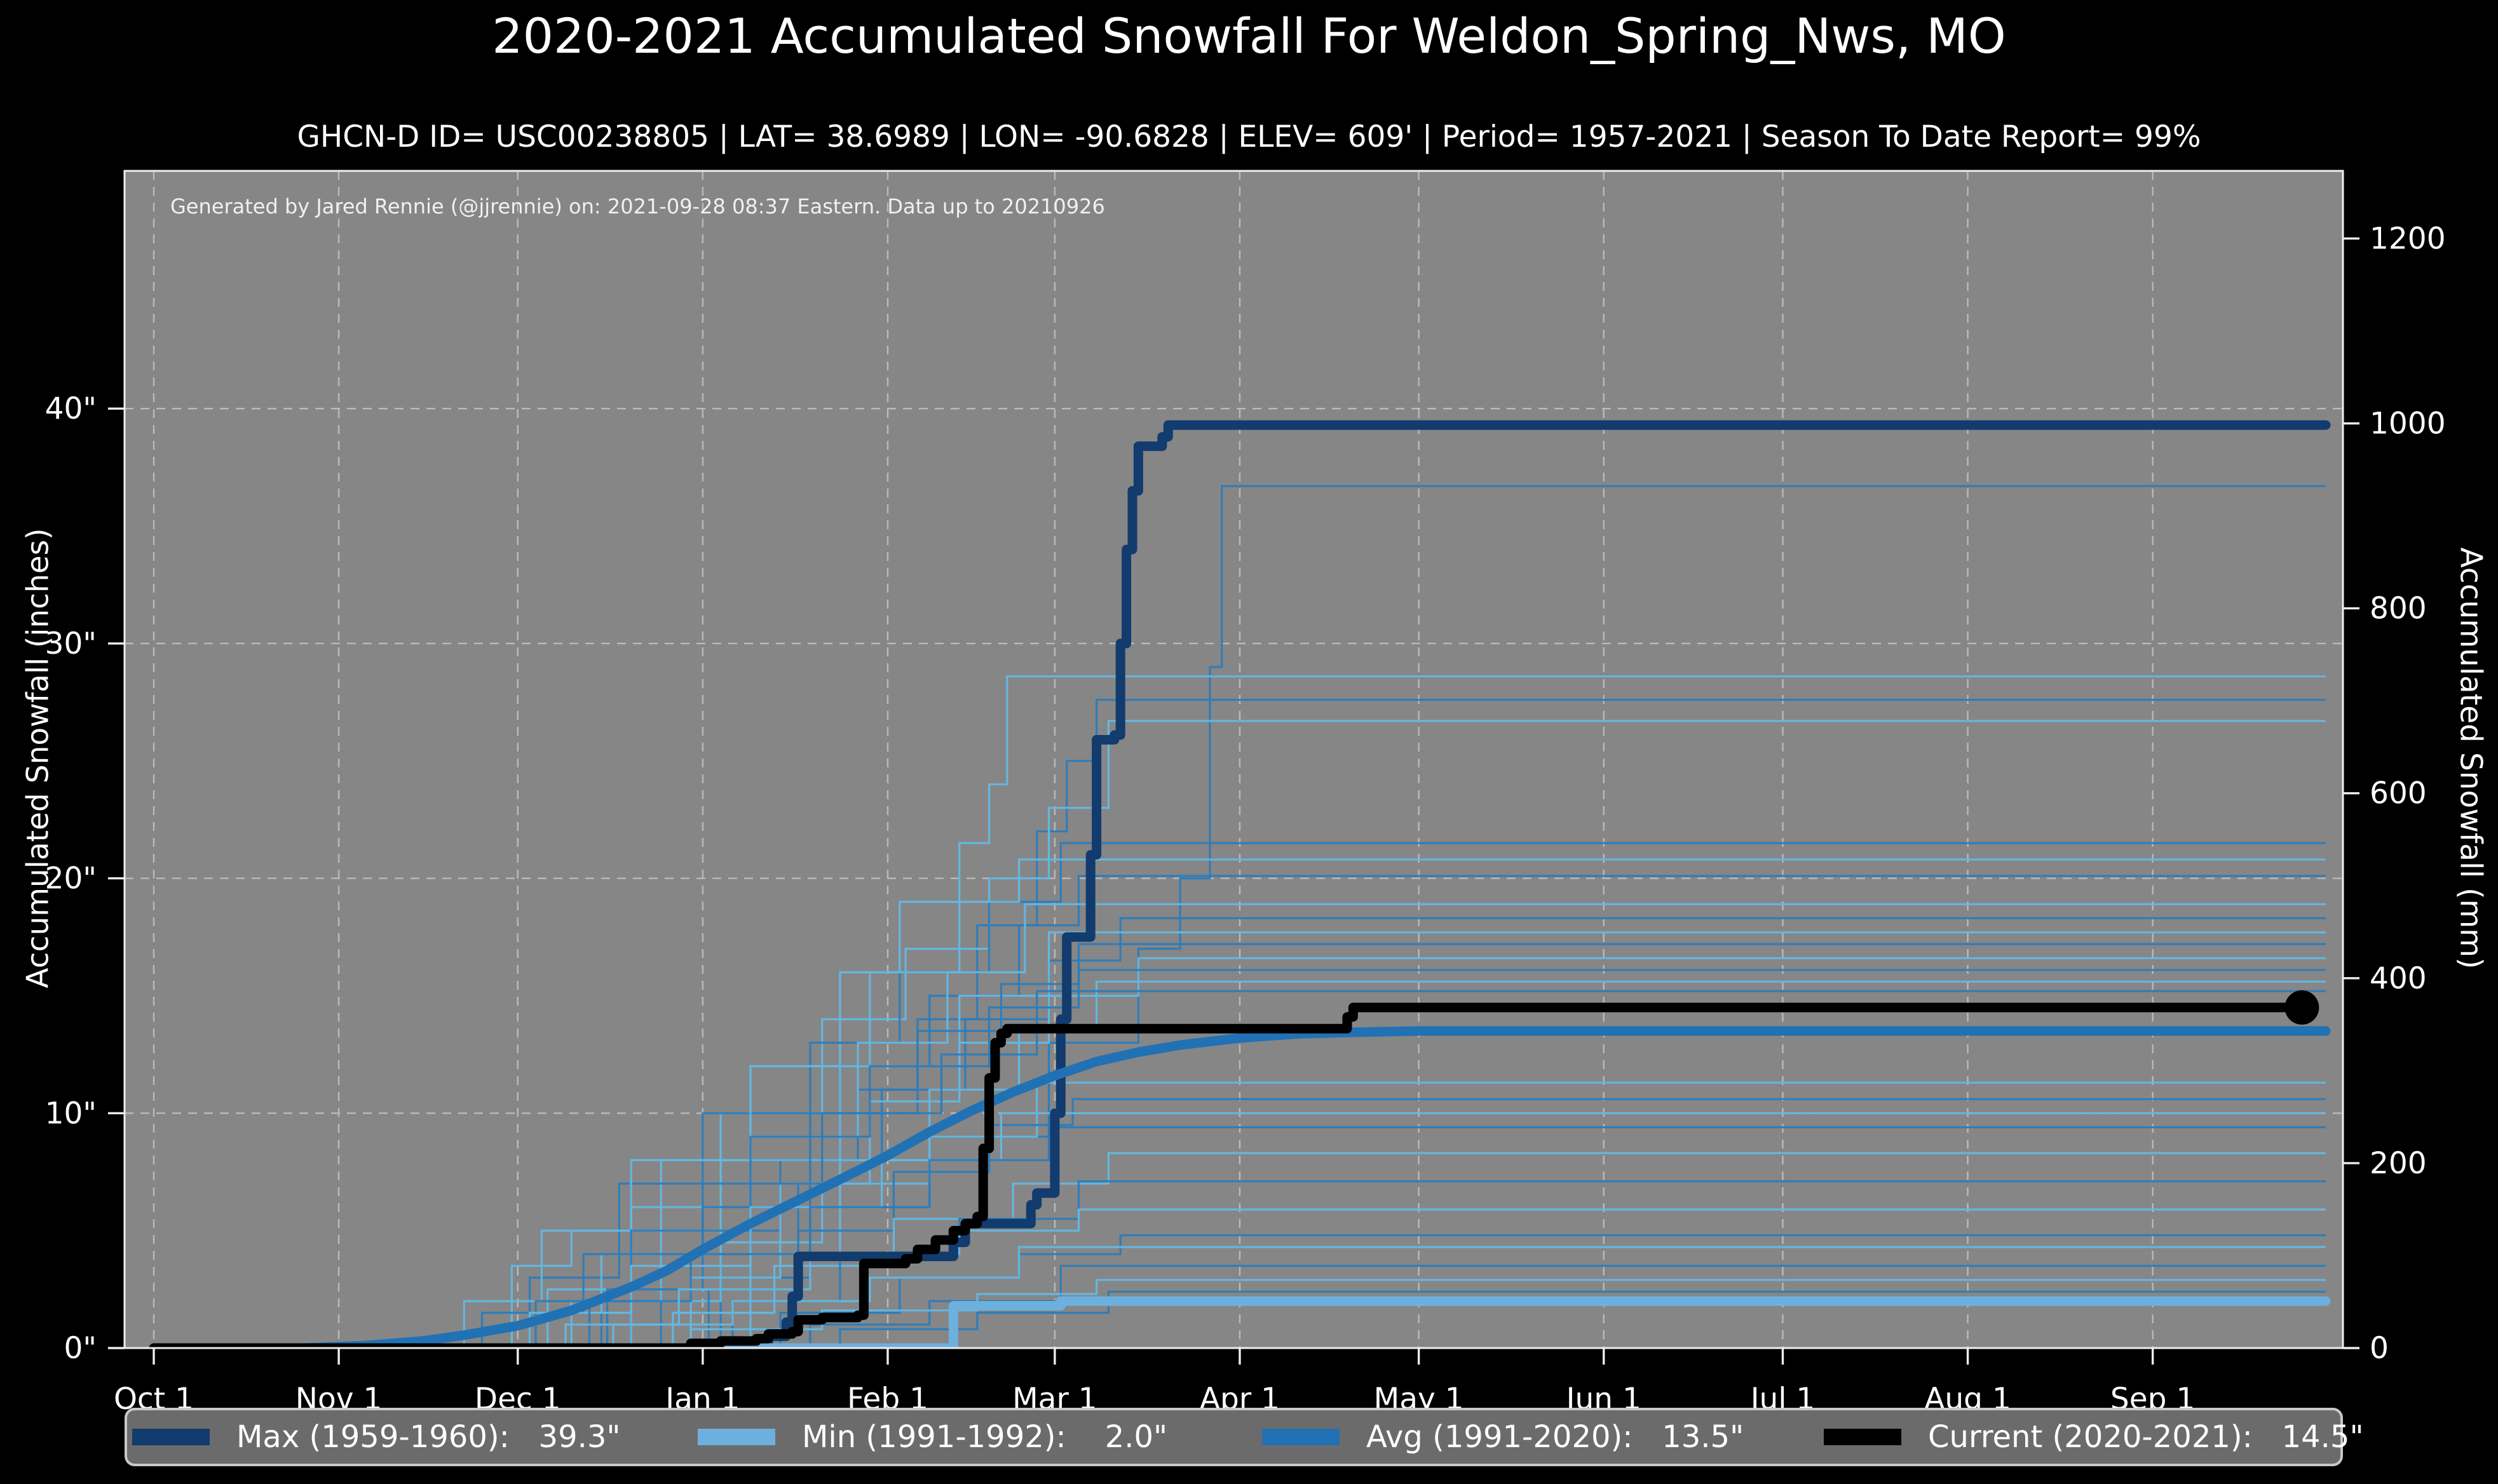 Image resolution: width=2498 pixels, height=1484 pixels. I want to click on legend-label-min: Min (1991-1992): 2.0", so click(985, 1437).